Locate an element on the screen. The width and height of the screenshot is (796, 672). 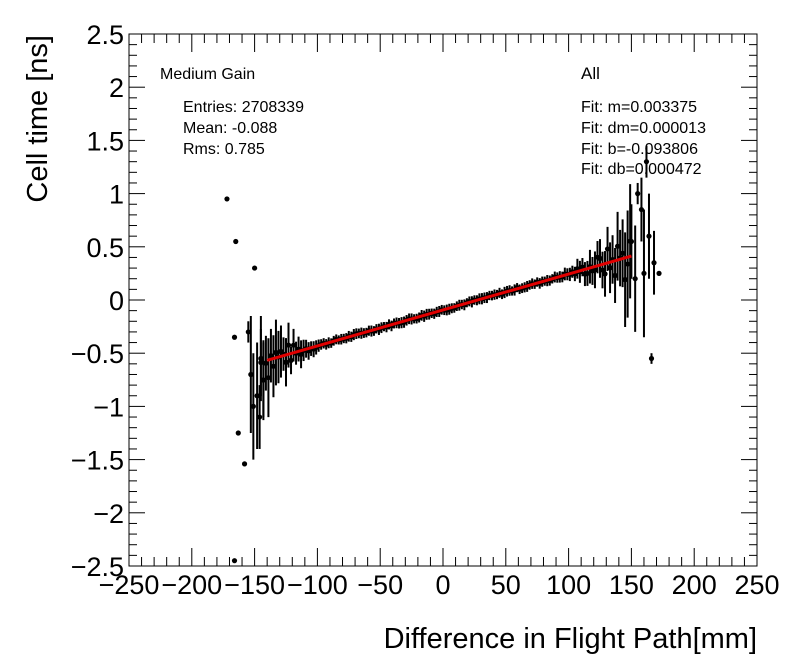
x-tick-label: 0 is located at coordinates (442, 585).